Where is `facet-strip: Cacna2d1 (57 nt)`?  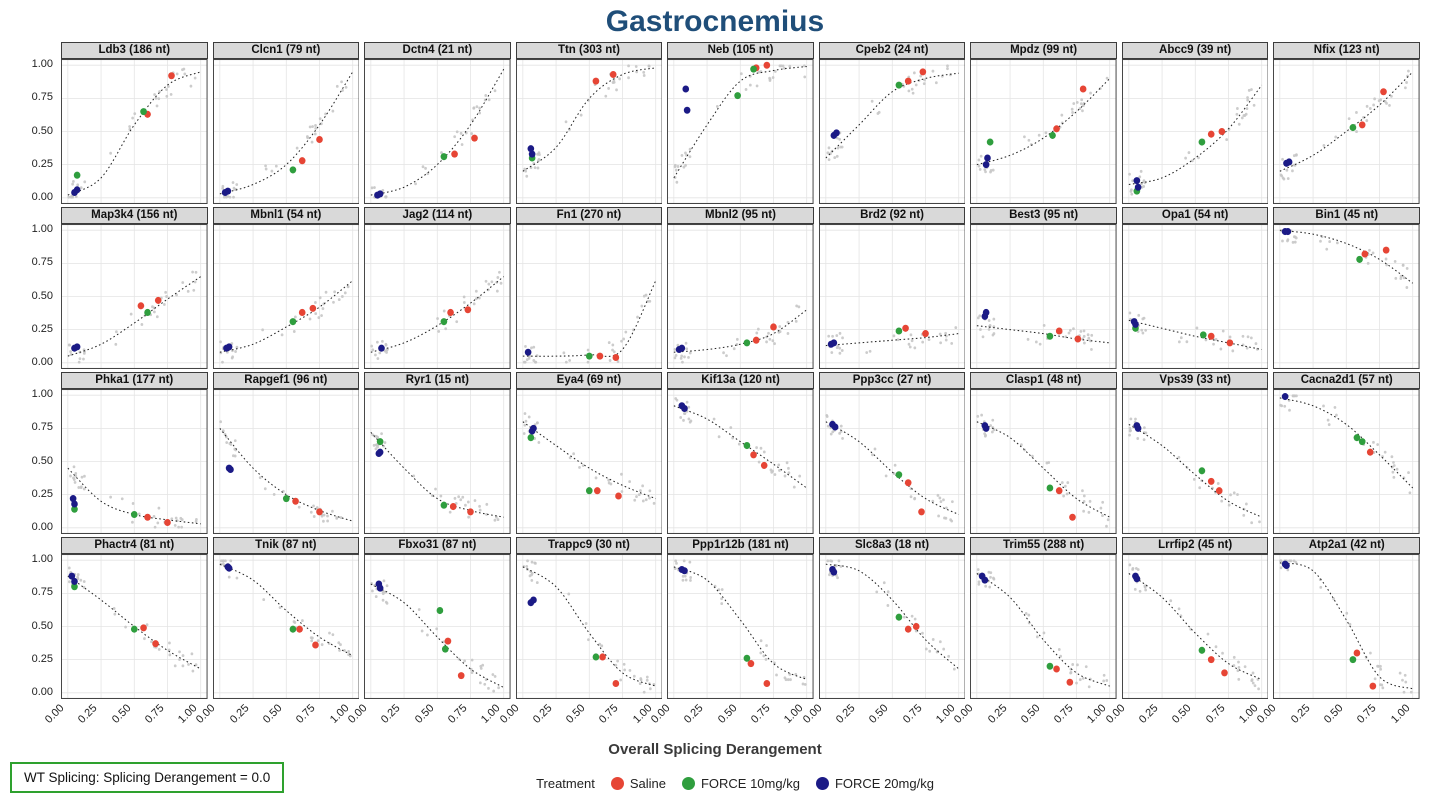
facet-strip: Cacna2d1 (57 nt) is located at coordinates (1346, 380).